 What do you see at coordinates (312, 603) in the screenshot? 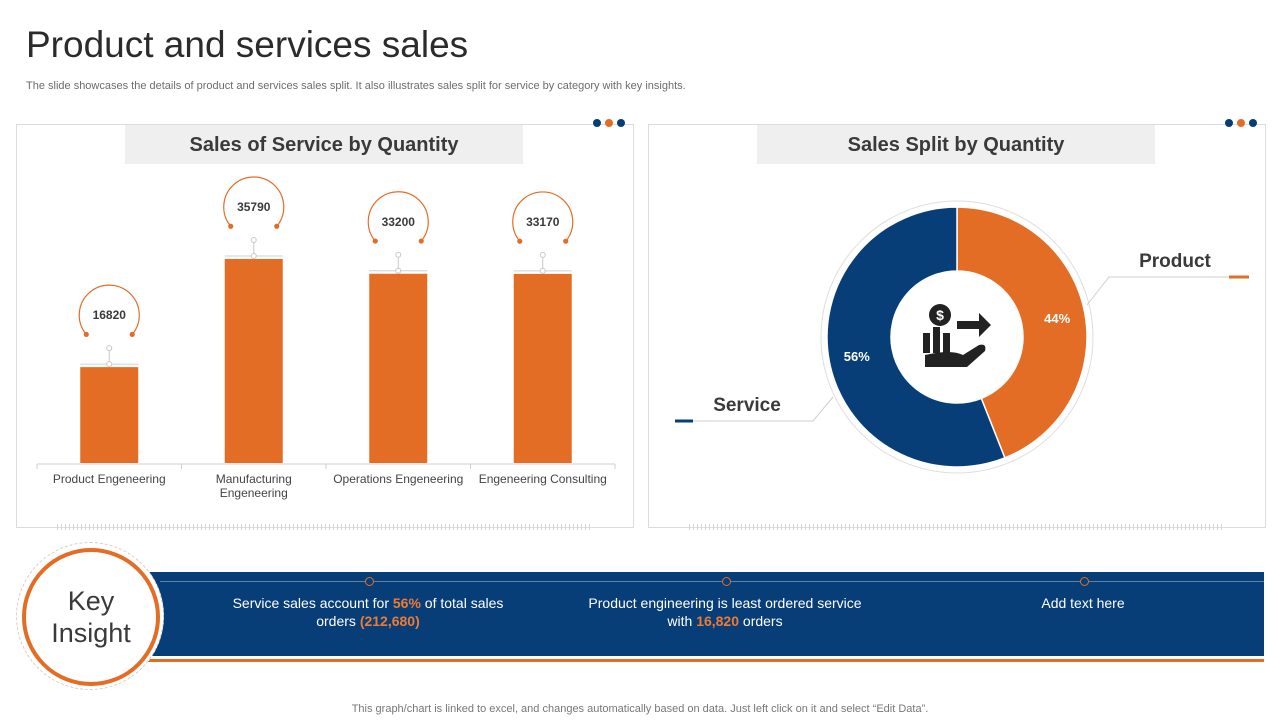
I see `insight-1-before: Service sales account for` at bounding box center [312, 603].